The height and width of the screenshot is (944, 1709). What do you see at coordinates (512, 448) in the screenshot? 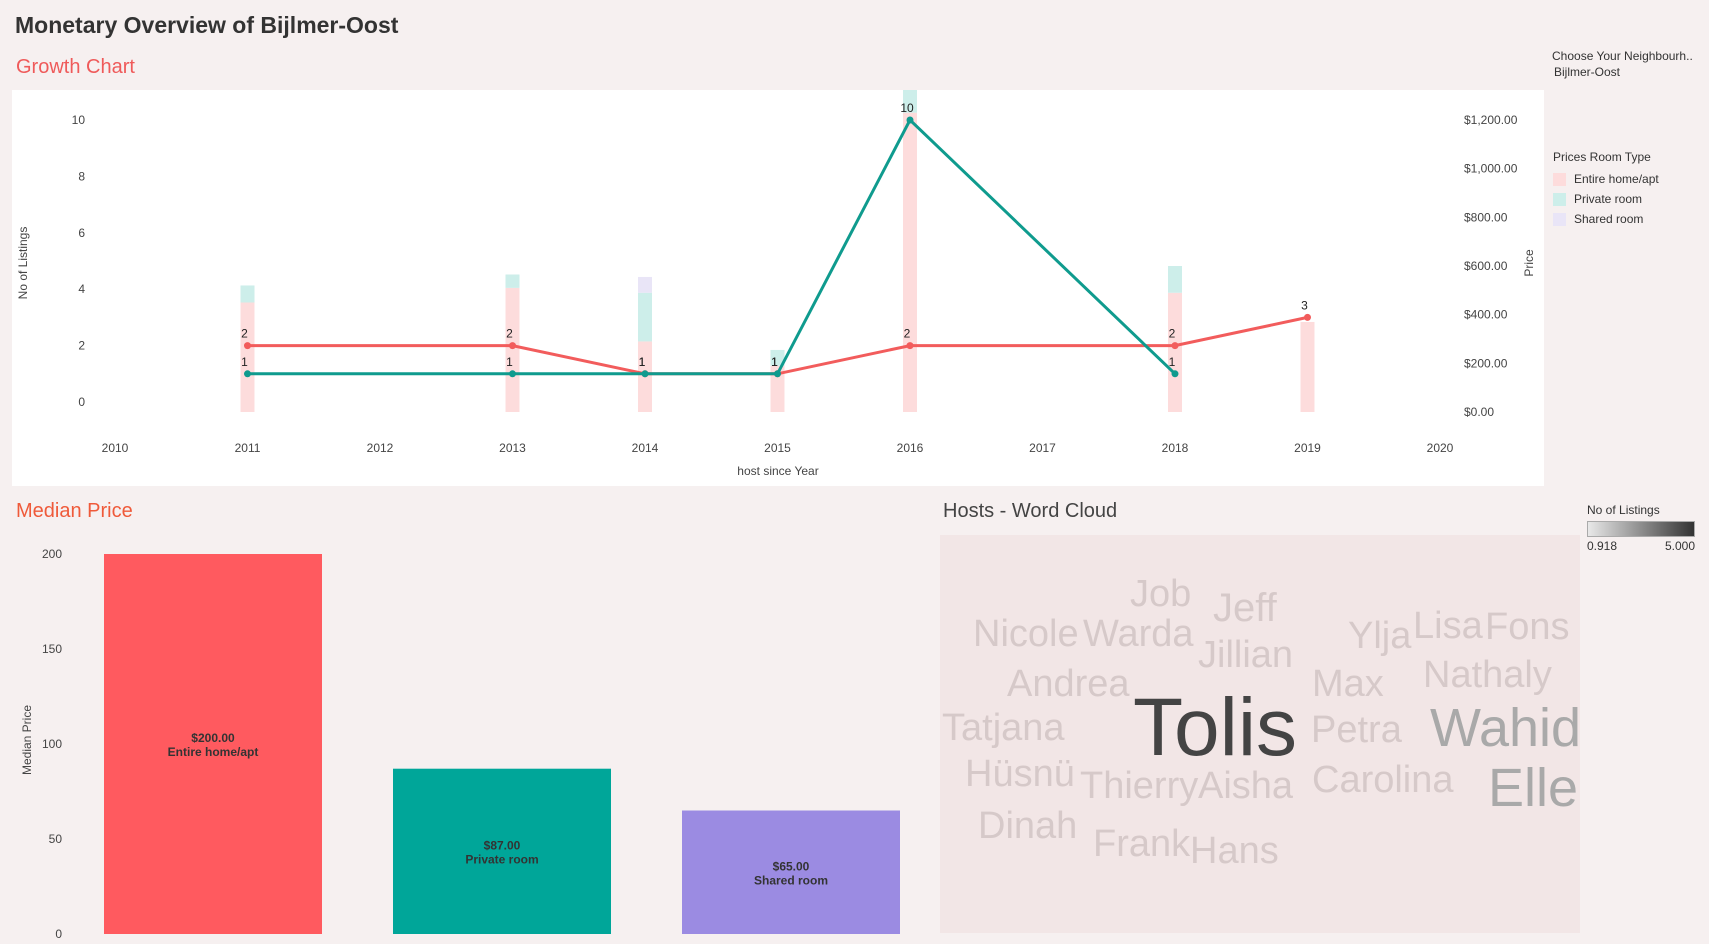
I see `x-tick-label: 2013` at bounding box center [512, 448].